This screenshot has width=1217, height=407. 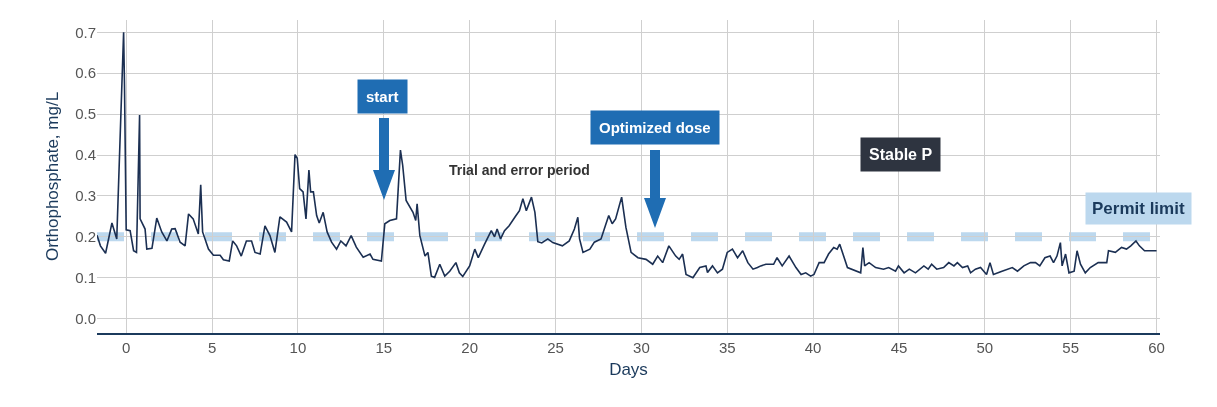 What do you see at coordinates (655, 127) in the screenshot?
I see `annotation: Optimized dose` at bounding box center [655, 127].